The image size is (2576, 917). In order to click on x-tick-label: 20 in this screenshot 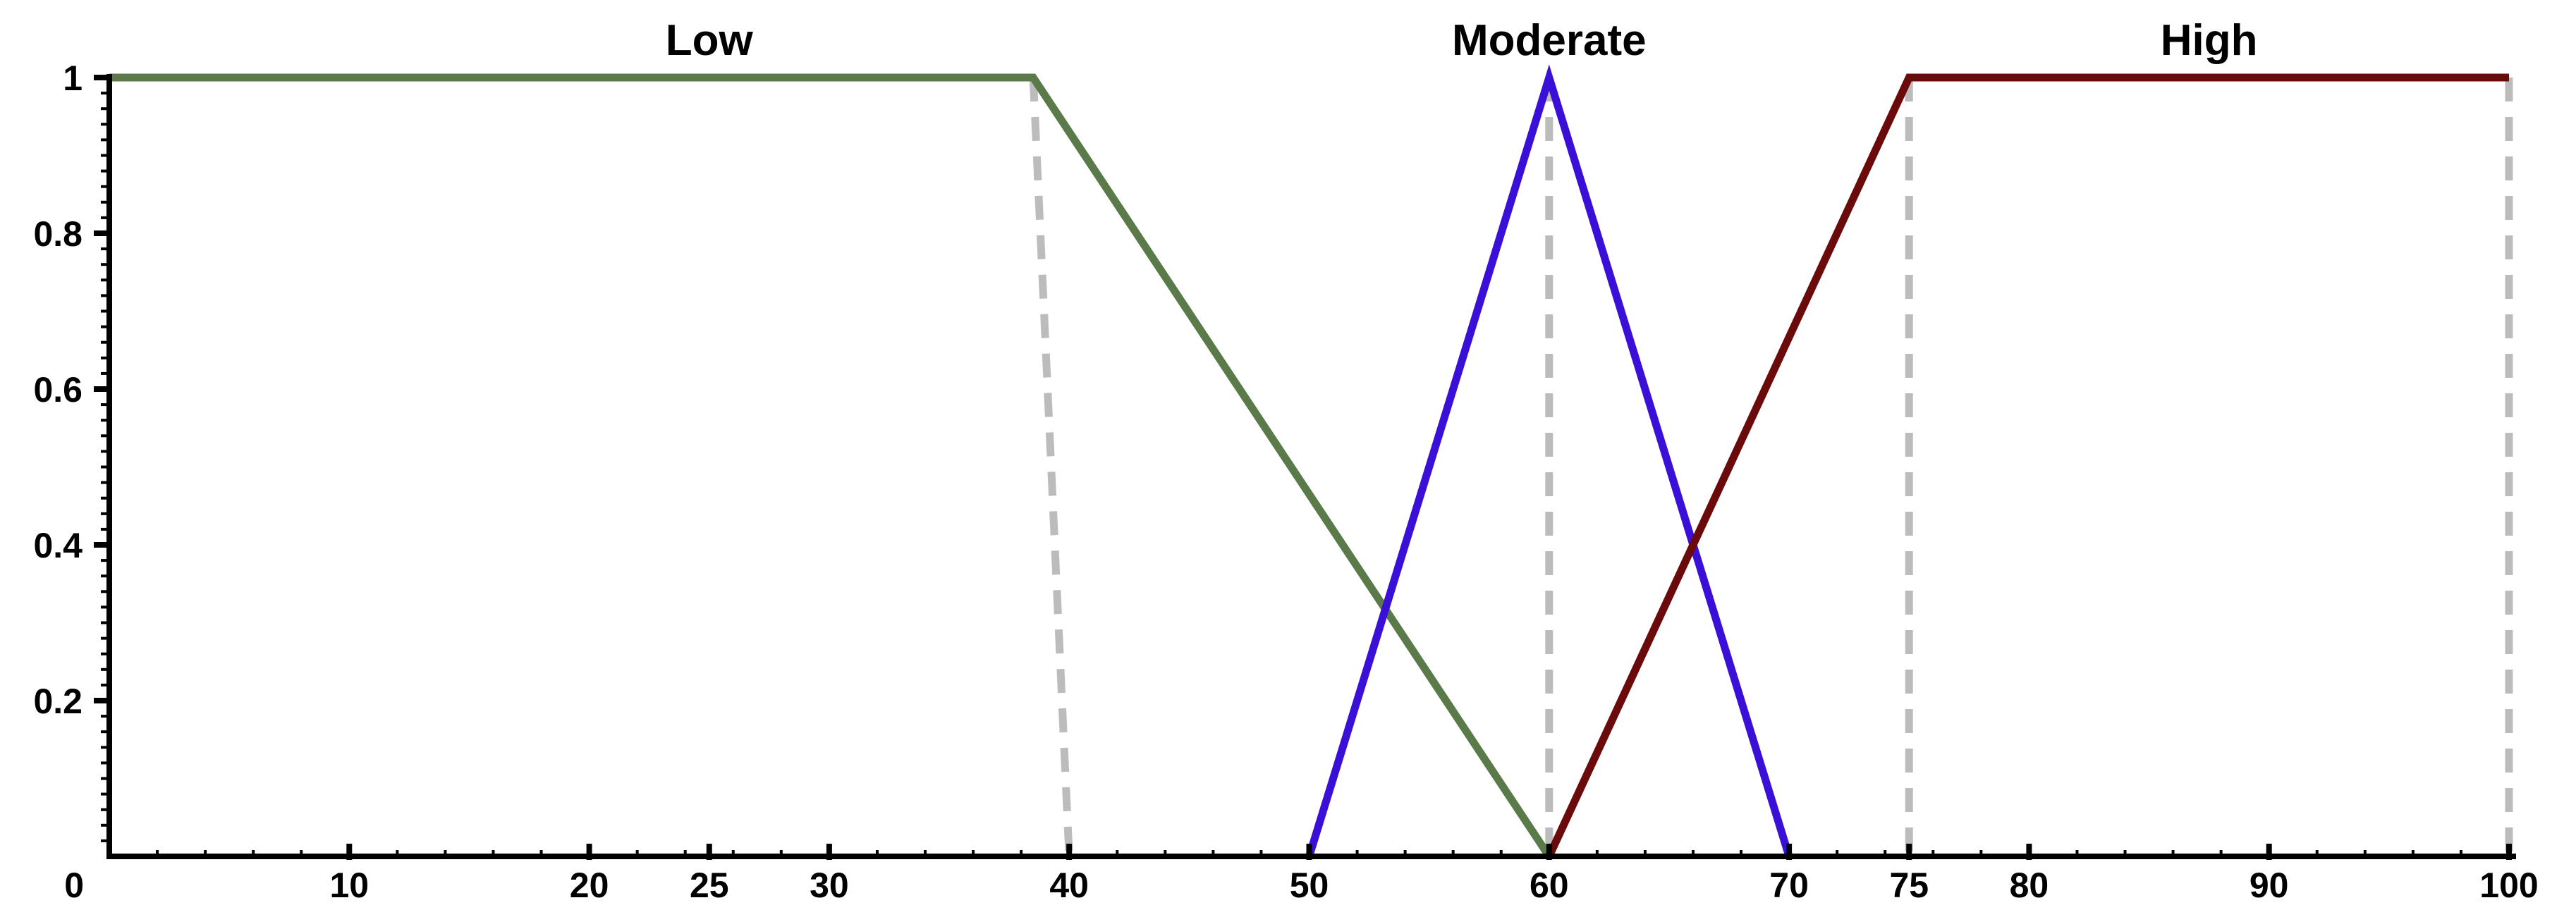, I will do `click(590, 885)`.